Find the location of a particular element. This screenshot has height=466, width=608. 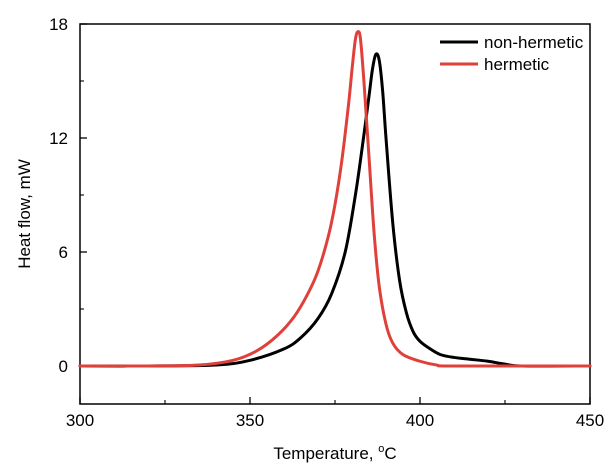

y-tick-label: 18 is located at coordinates (58, 24).